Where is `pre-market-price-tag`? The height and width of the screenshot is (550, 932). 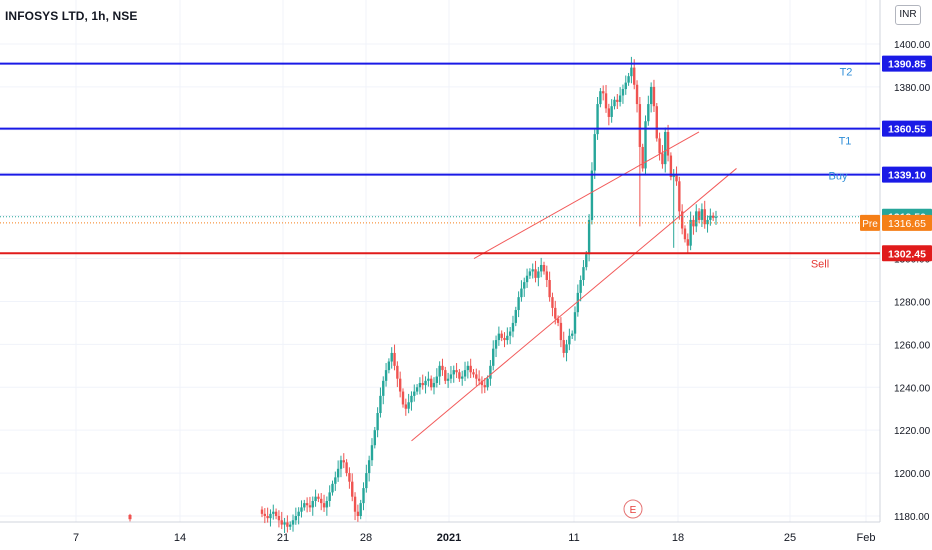
pre-market-price-tag is located at coordinates (907, 222).